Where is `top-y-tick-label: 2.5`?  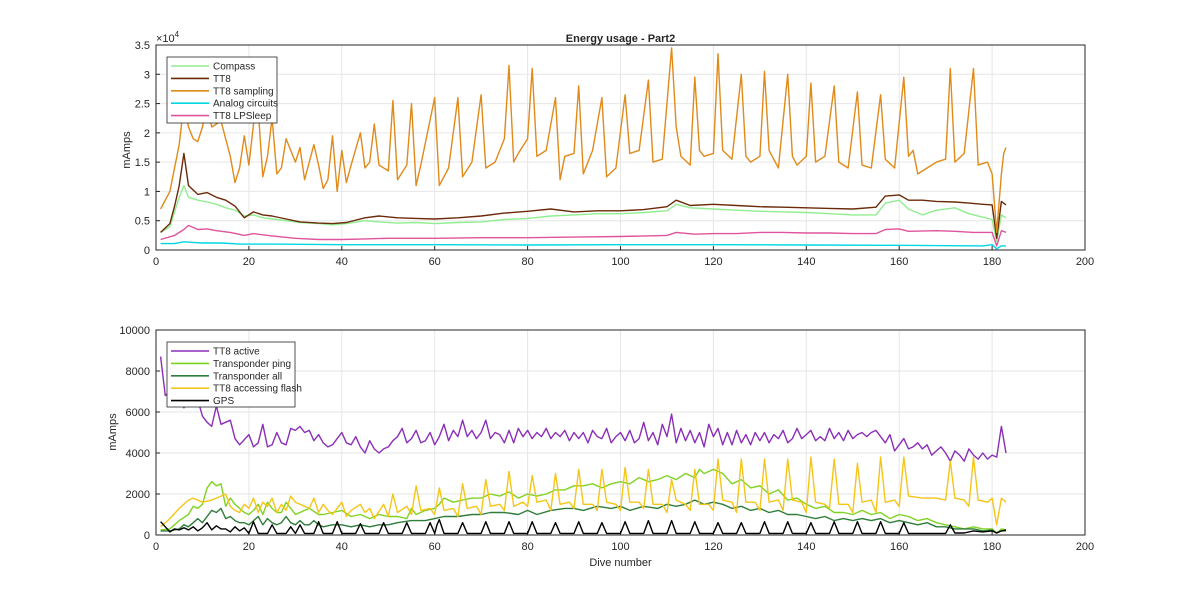
top-y-tick-label: 2.5 is located at coordinates (142, 105).